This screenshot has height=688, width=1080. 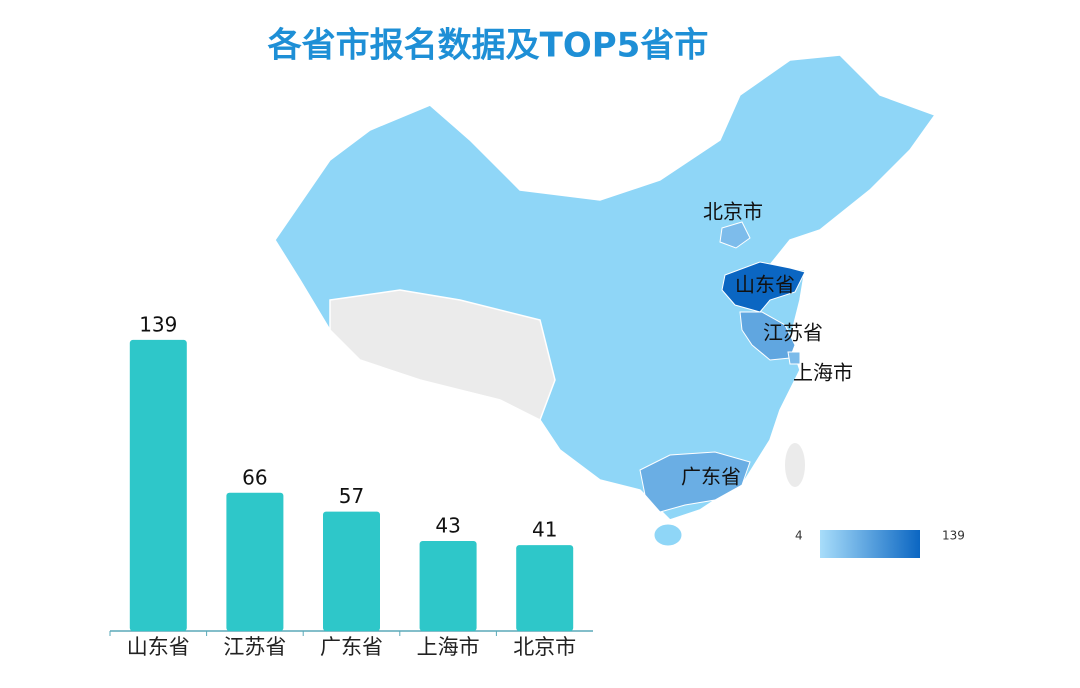 What do you see at coordinates (793, 333) in the screenshot?
I see `map-label: 江苏省` at bounding box center [793, 333].